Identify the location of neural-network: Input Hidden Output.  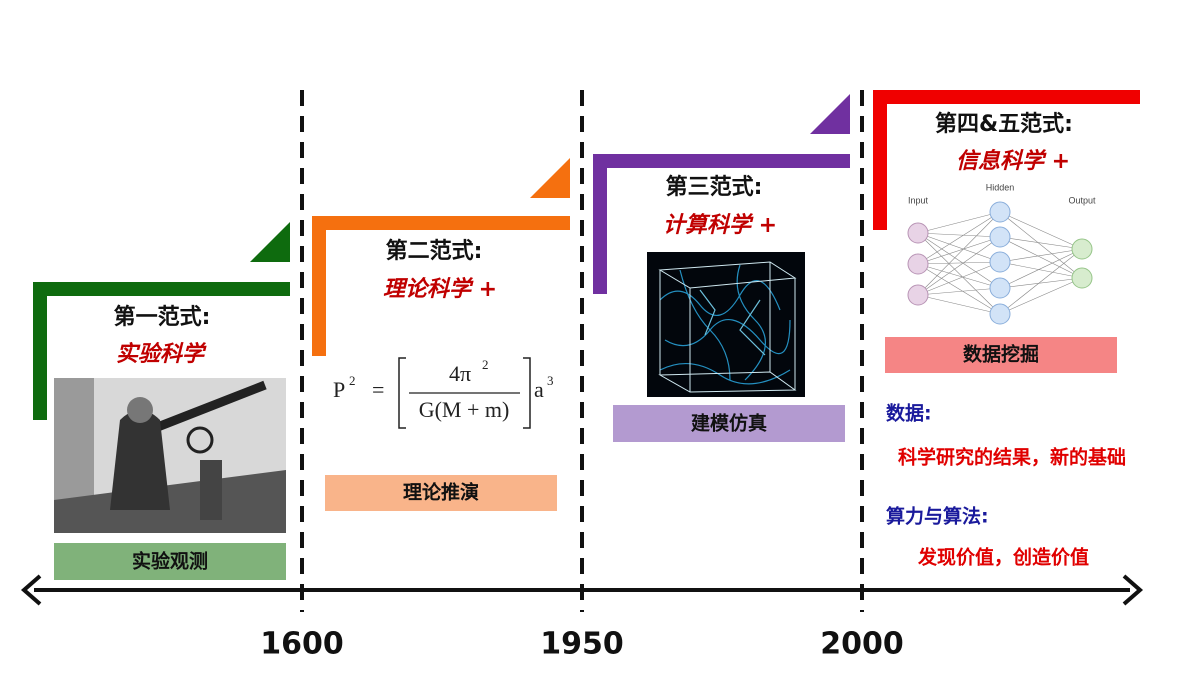
(1001, 253).